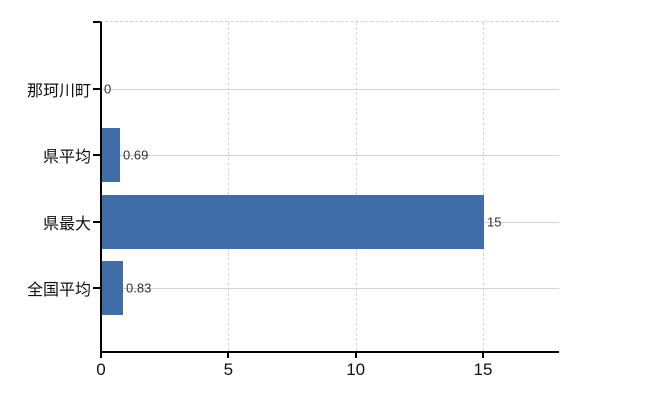 This screenshot has height=400, width=650. Describe the element at coordinates (108, 88) in the screenshot. I see `bar-value-label: 0` at that location.